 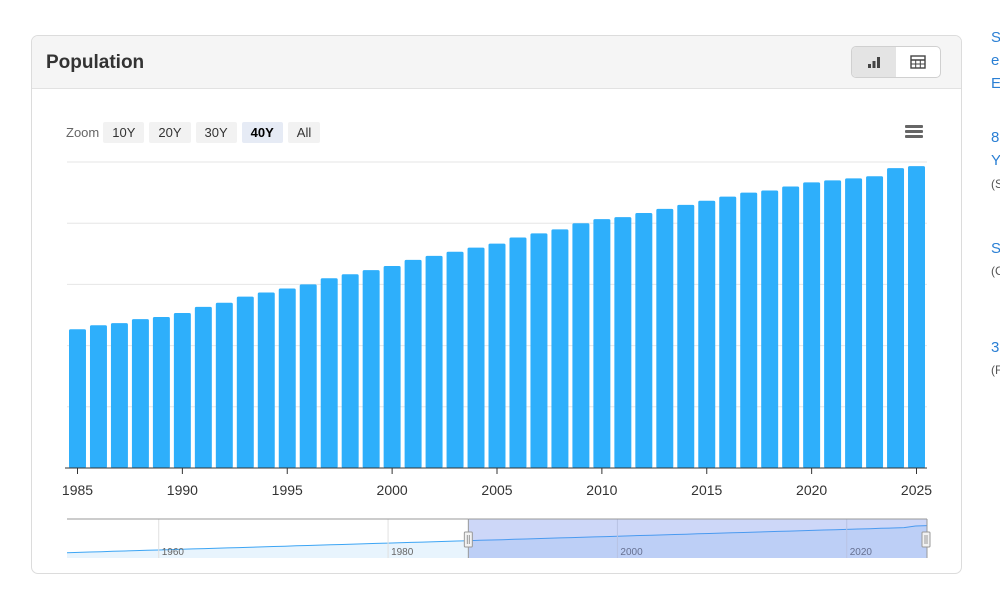 What do you see at coordinates (770, 329) in the screenshot?
I see `bar-2018` at bounding box center [770, 329].